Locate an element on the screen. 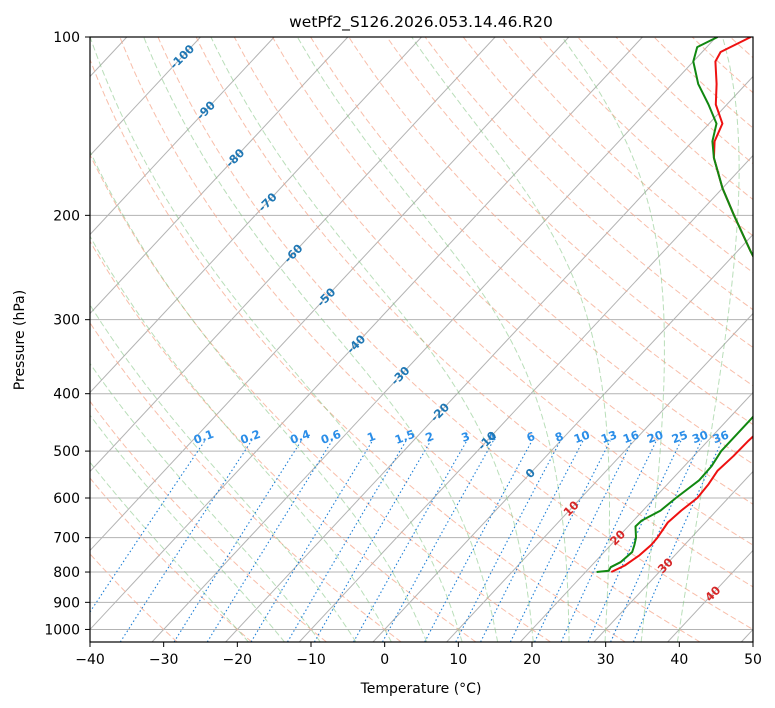  temperature-line is located at coordinates (681, 305).